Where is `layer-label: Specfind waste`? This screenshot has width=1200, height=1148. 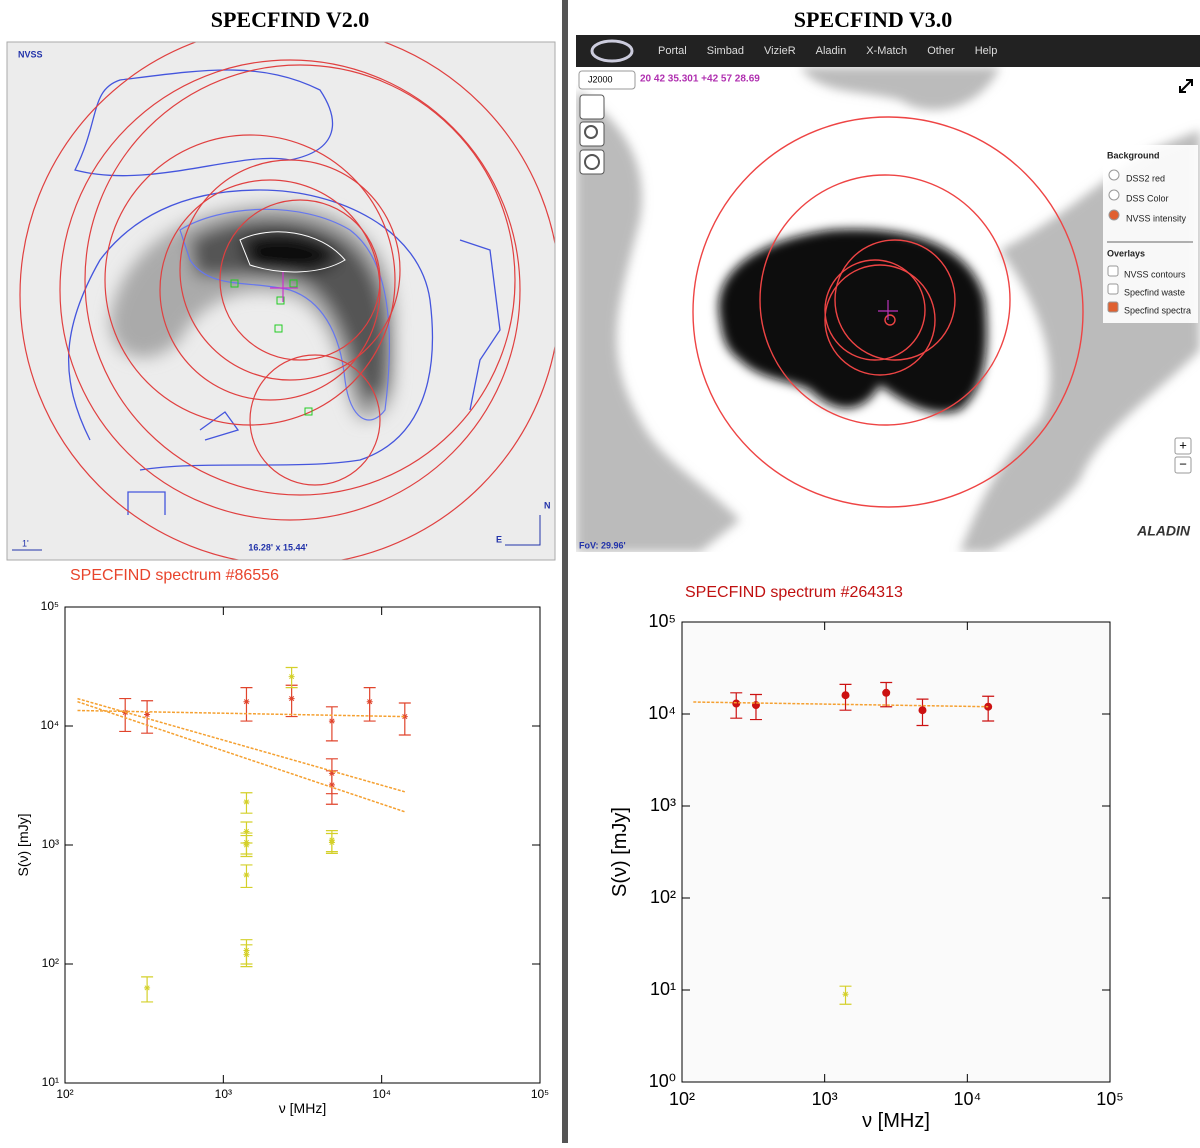
layer-label: Specfind waste is located at coordinates (1154, 292).